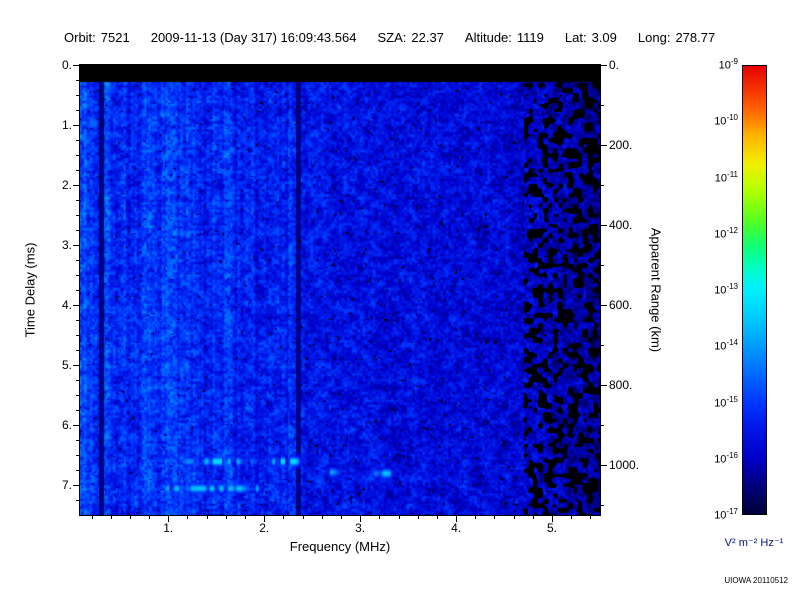  What do you see at coordinates (66, 425) in the screenshot?
I see `y-tick-label: 6.` at bounding box center [66, 425].